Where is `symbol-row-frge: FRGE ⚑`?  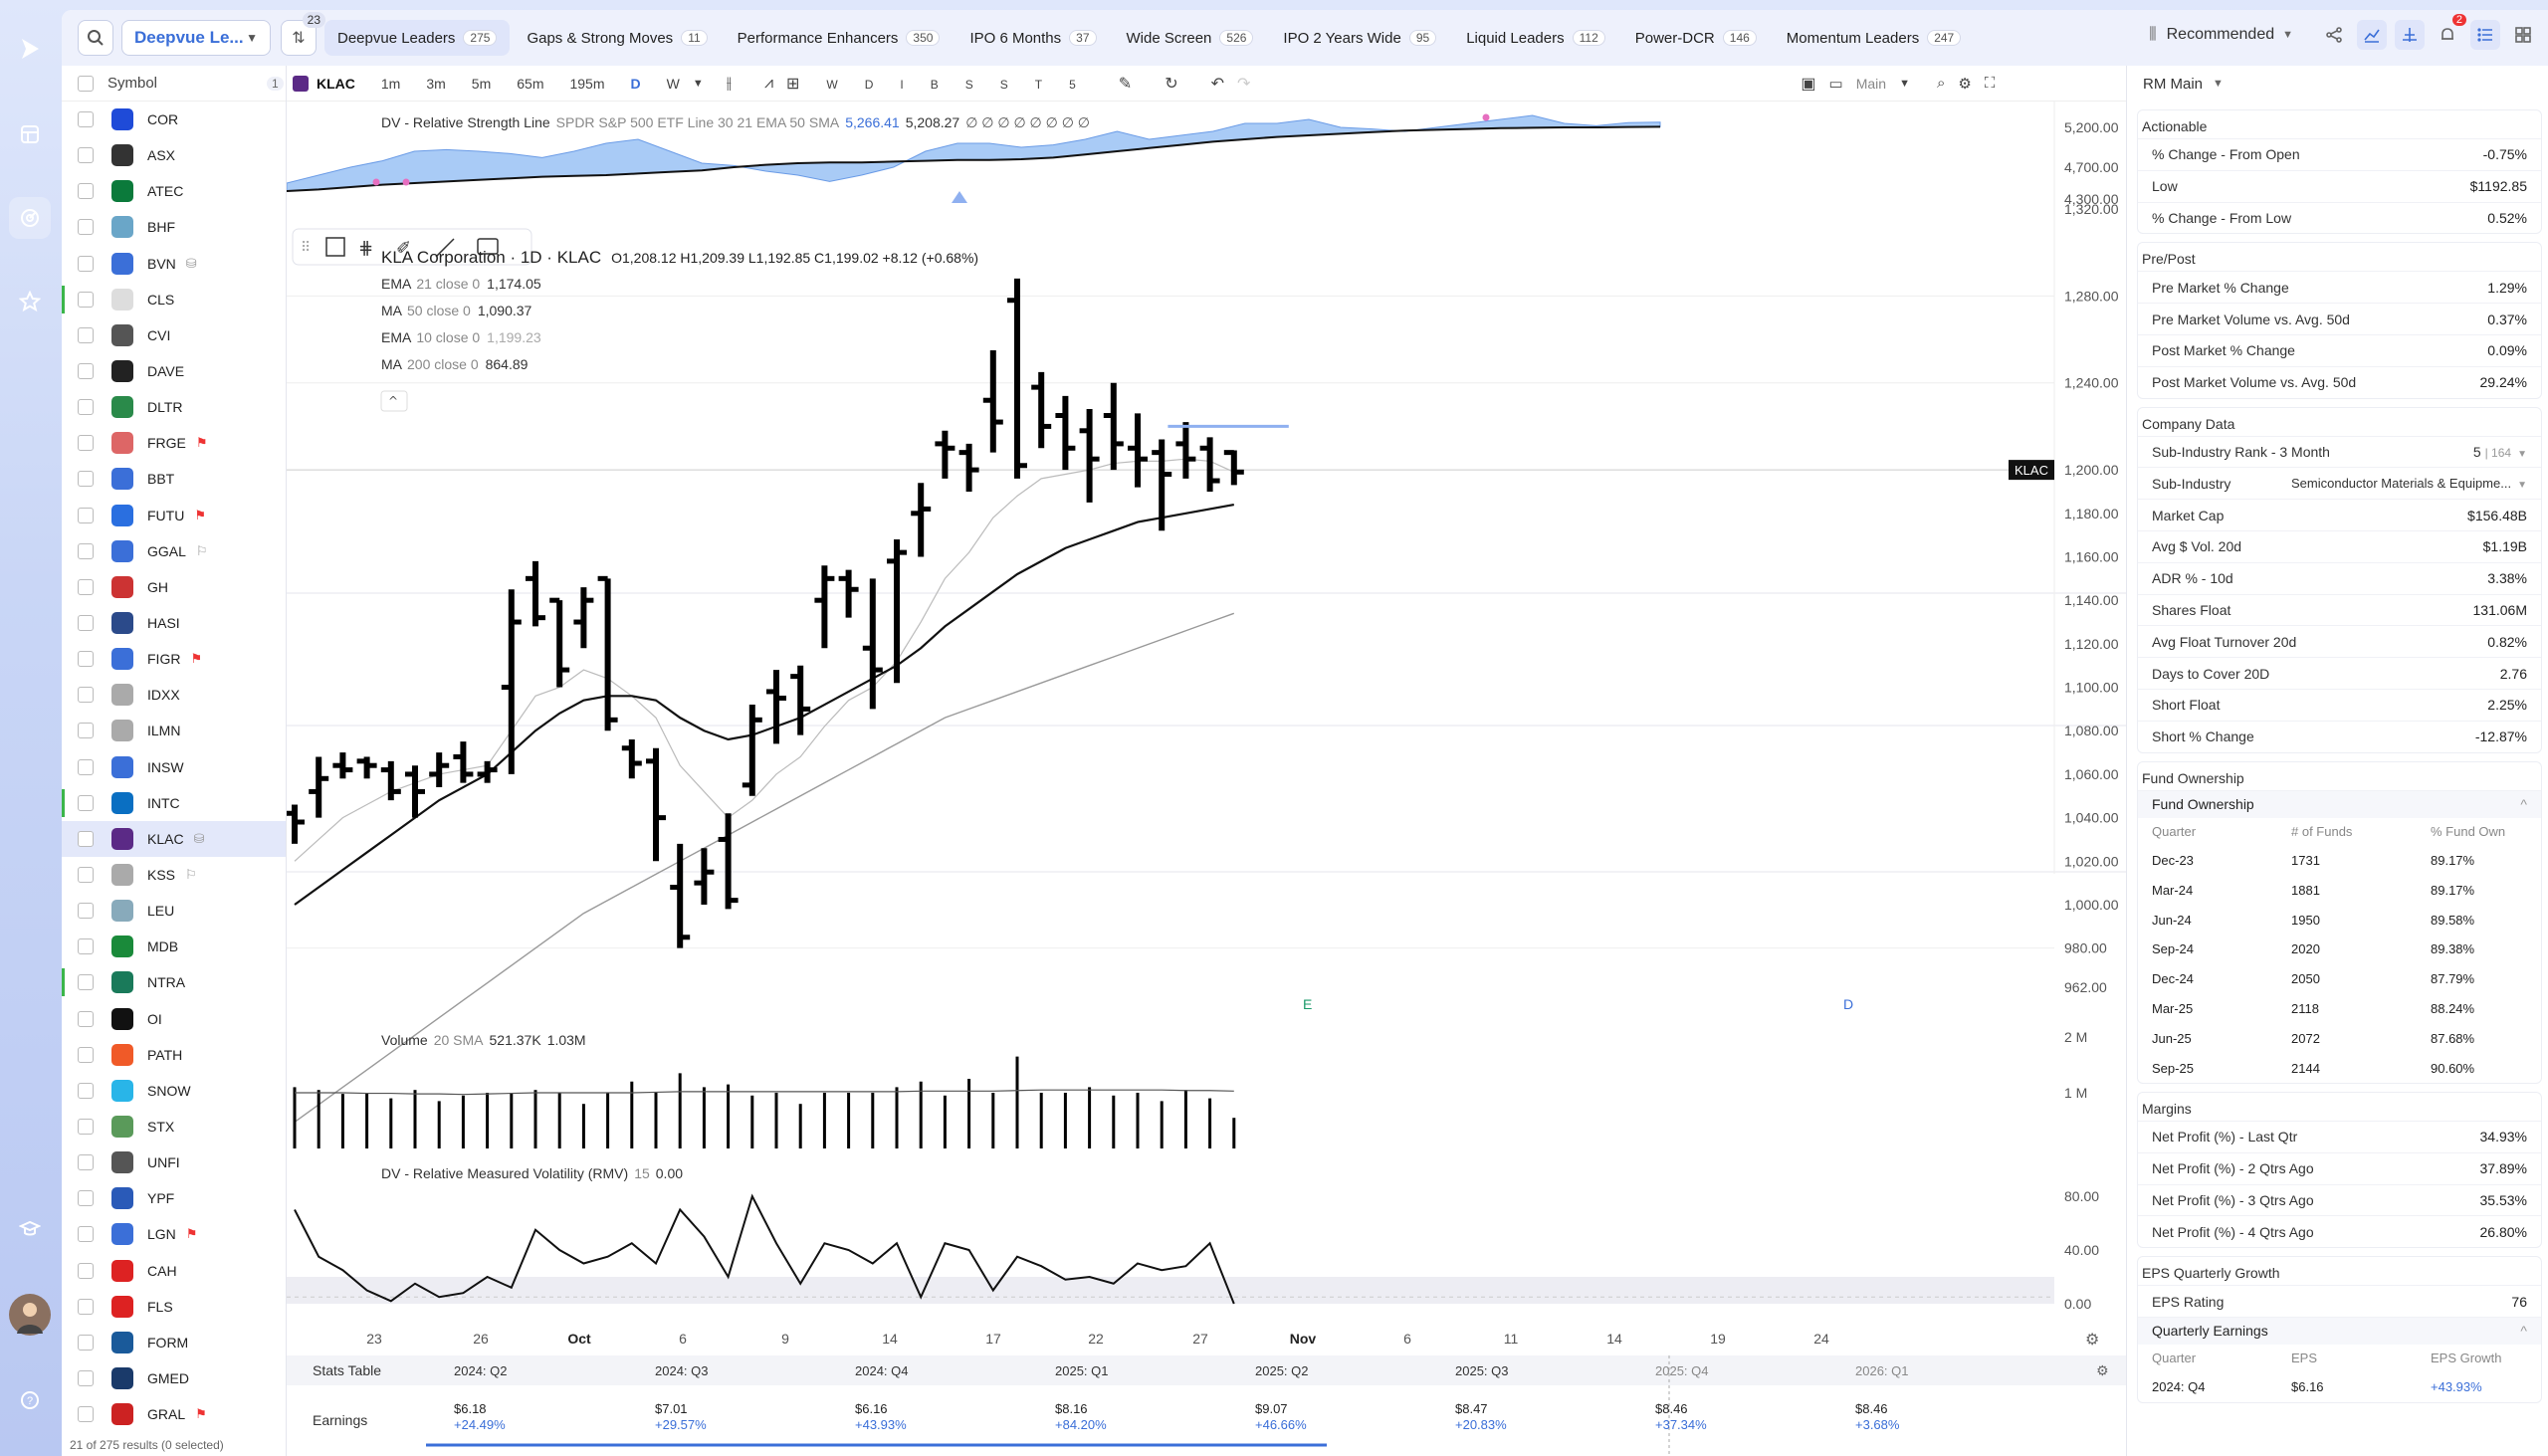 symbol-row-frge: FRGE ⚑ is located at coordinates (174, 443).